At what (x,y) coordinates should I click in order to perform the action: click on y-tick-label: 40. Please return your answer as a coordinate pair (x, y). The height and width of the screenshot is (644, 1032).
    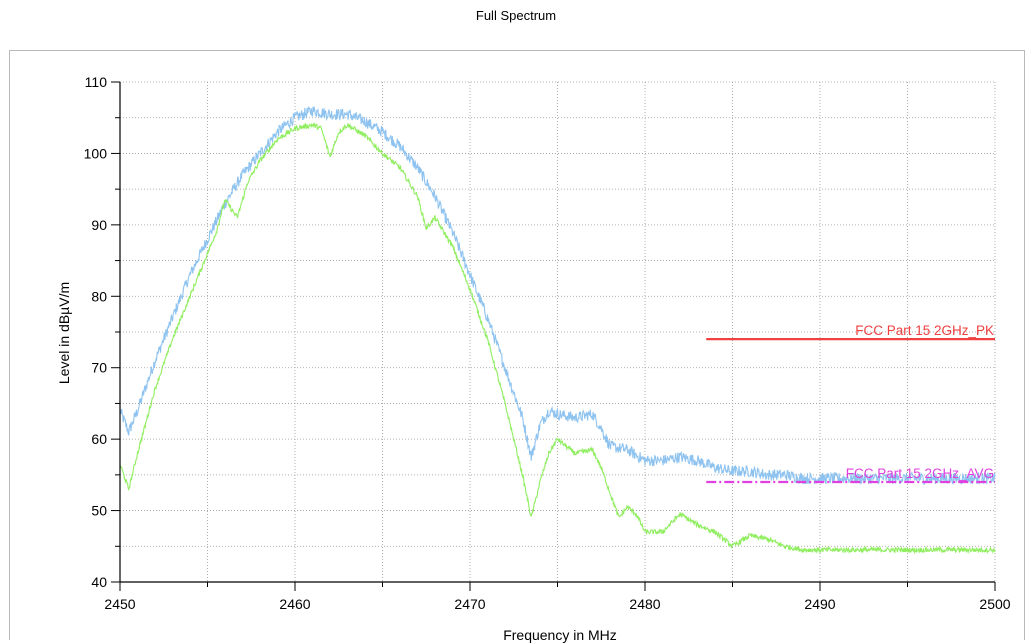
    Looking at the image, I should click on (99, 582).